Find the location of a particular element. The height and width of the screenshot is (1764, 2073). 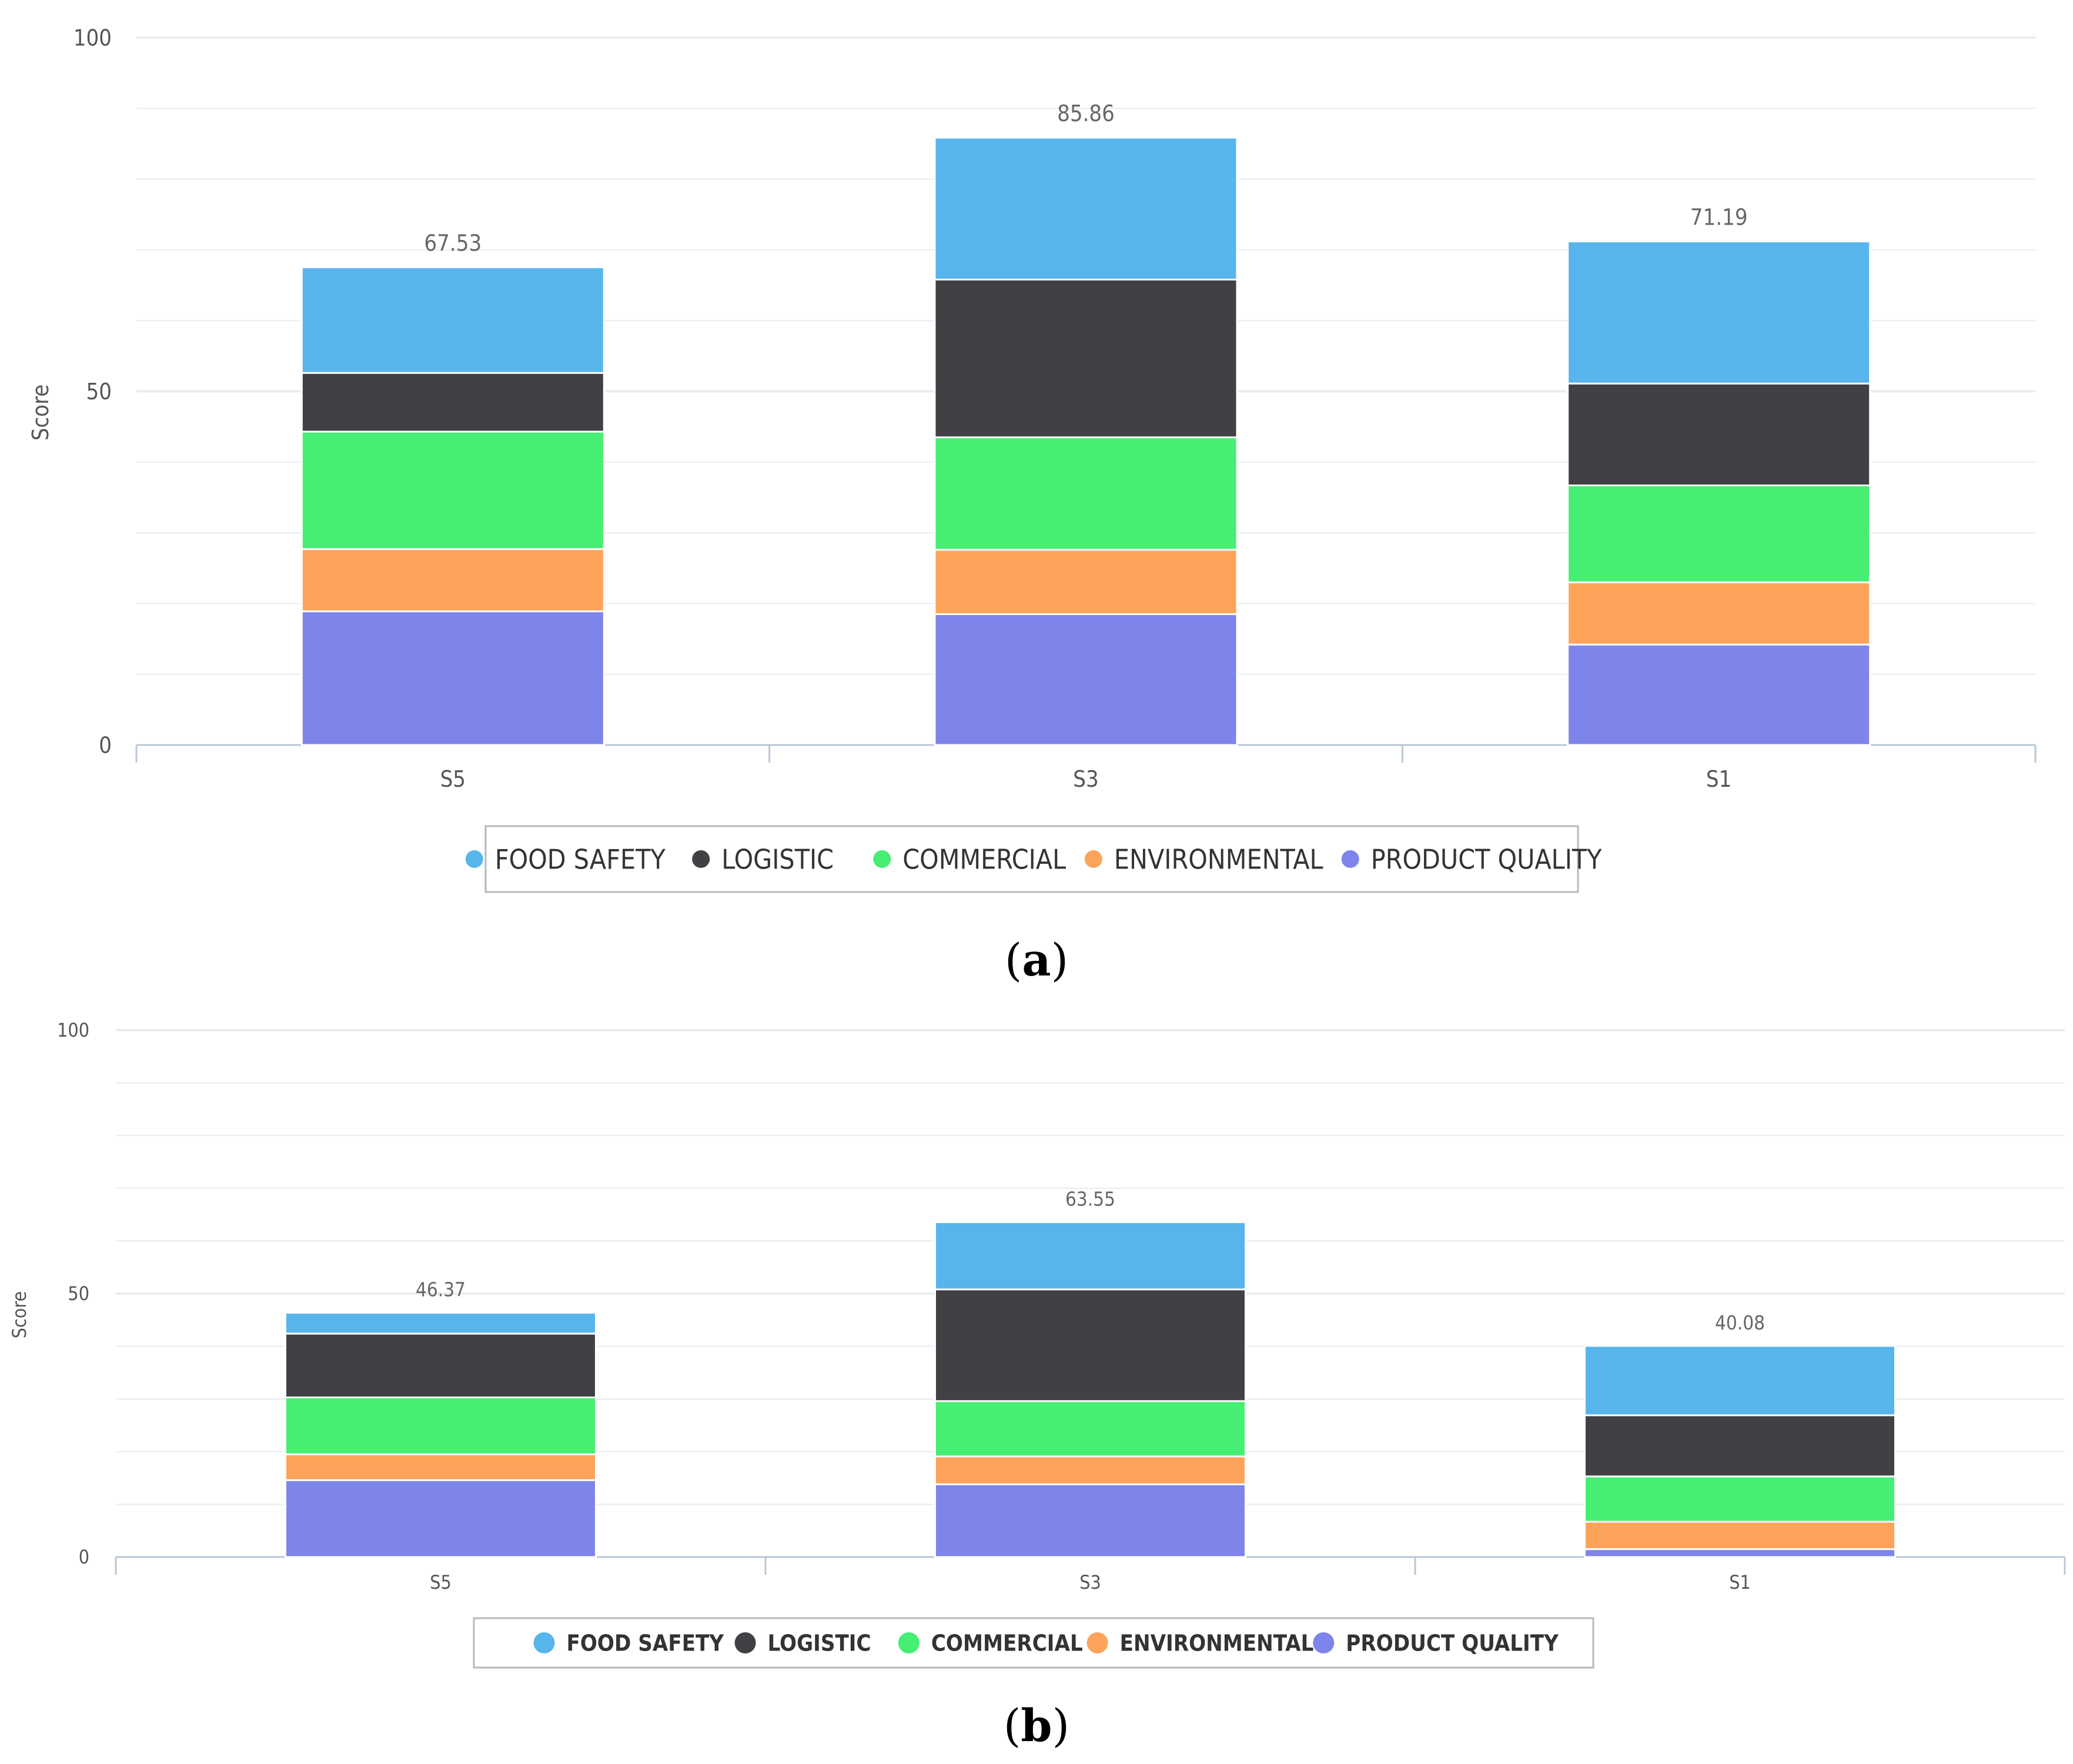

total-label-s3: 85.86 is located at coordinates (1086, 113).